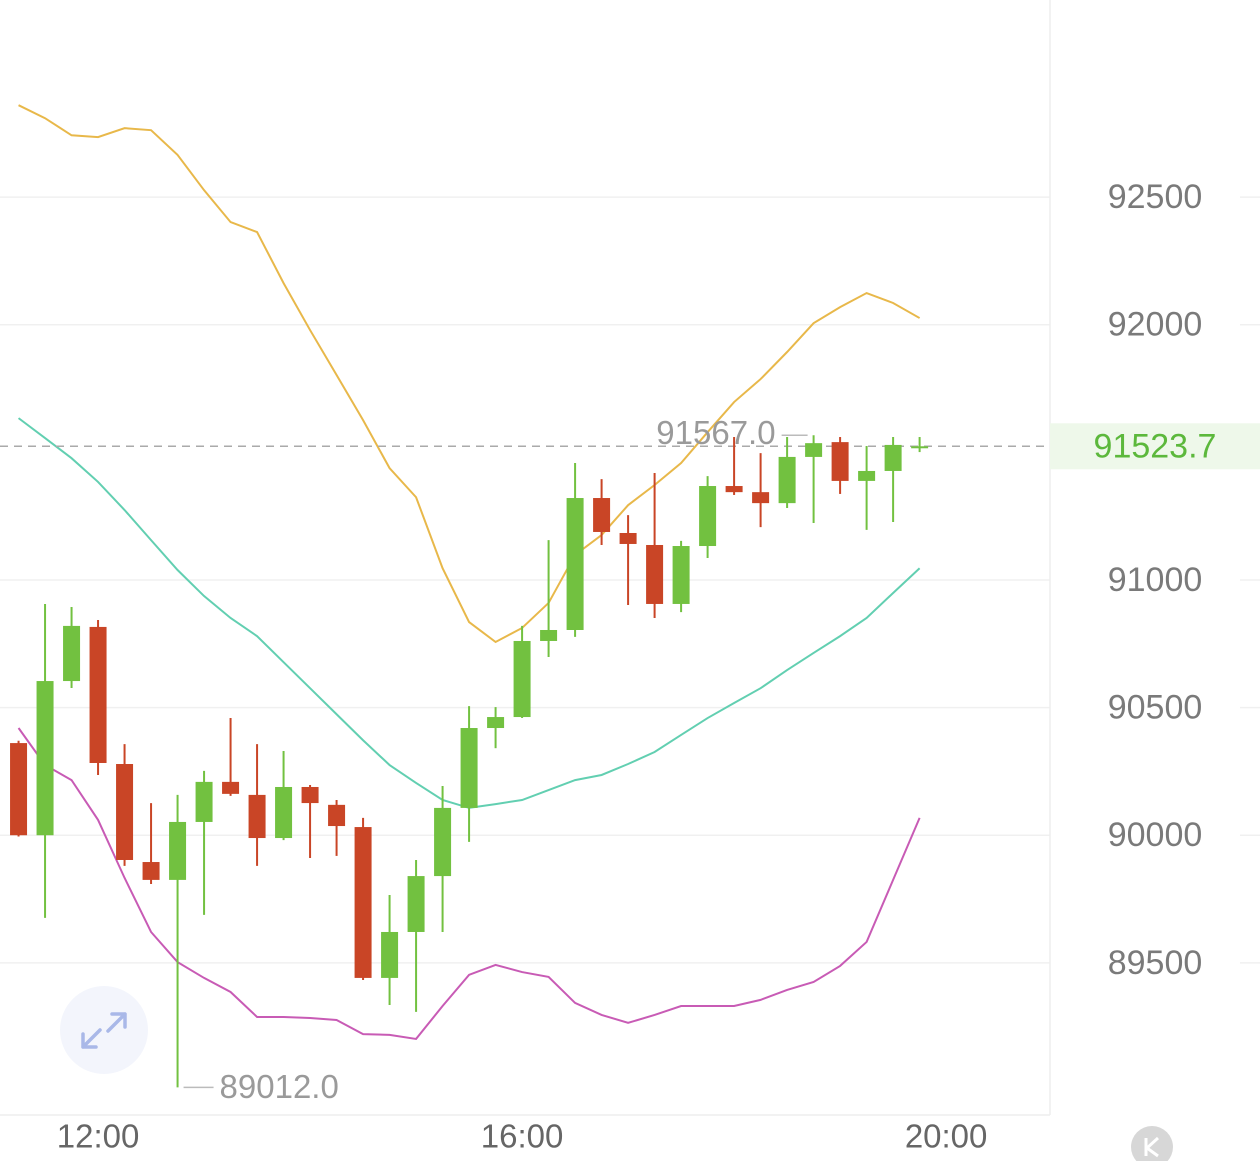 The width and height of the screenshot is (1260, 1161). What do you see at coordinates (1155, 325) in the screenshot?
I see `y-tick-label: 92000` at bounding box center [1155, 325].